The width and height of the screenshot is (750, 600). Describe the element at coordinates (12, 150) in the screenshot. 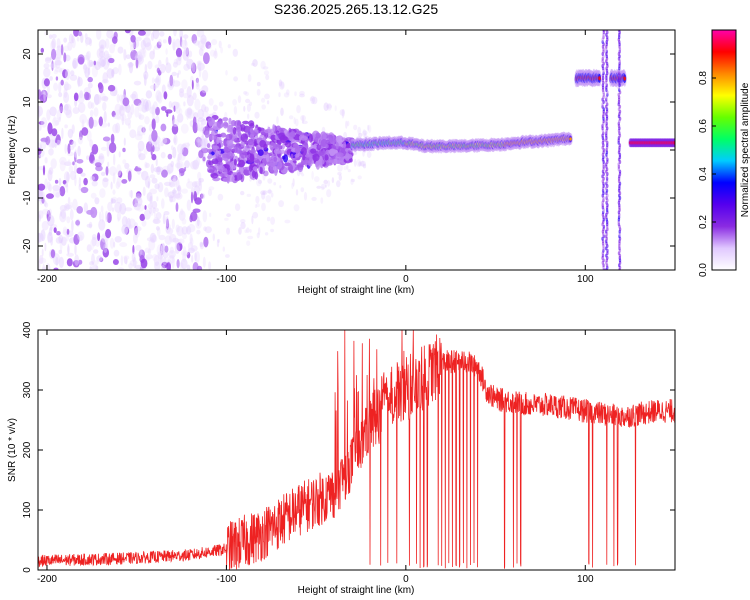

I see `spectrogram-ylabel: Frequency (Hz)` at that location.